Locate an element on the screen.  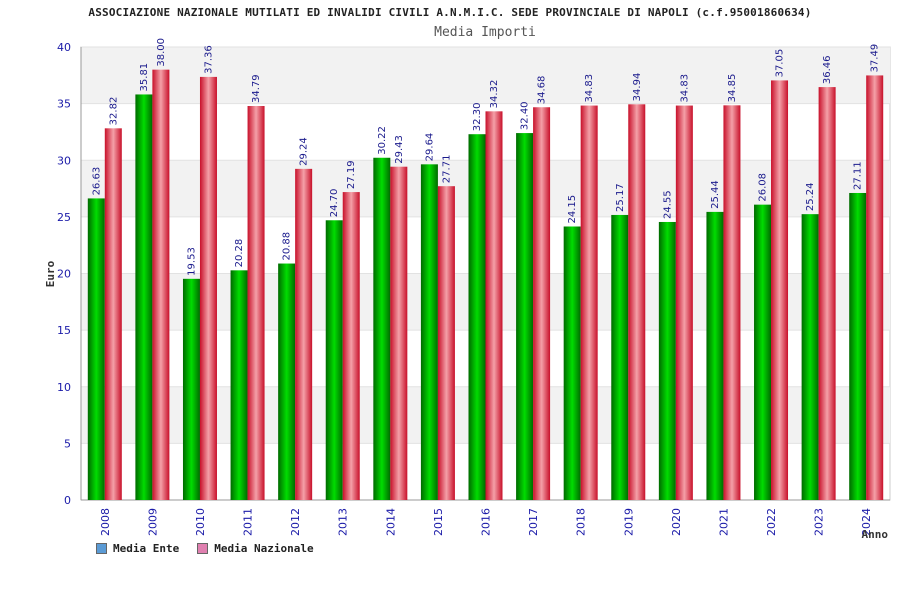
y-tick-label: 35 is located at coordinates (64, 104).